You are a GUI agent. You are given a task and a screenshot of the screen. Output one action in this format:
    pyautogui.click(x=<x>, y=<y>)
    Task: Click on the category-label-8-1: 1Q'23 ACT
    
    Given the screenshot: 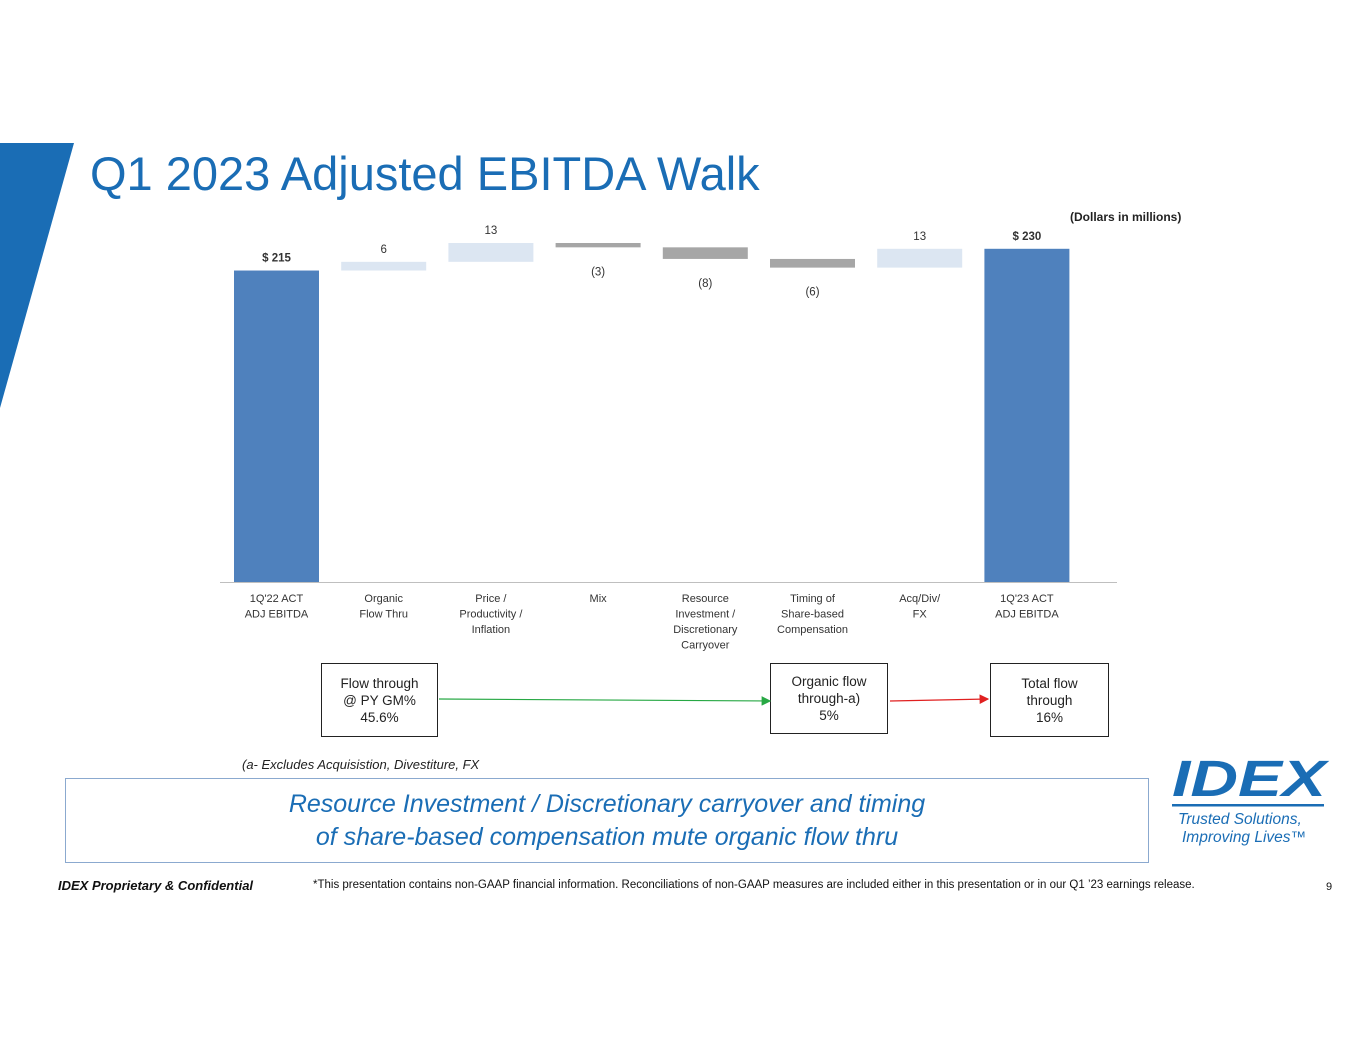 What is the action you would take?
    pyautogui.click(x=1027, y=599)
    